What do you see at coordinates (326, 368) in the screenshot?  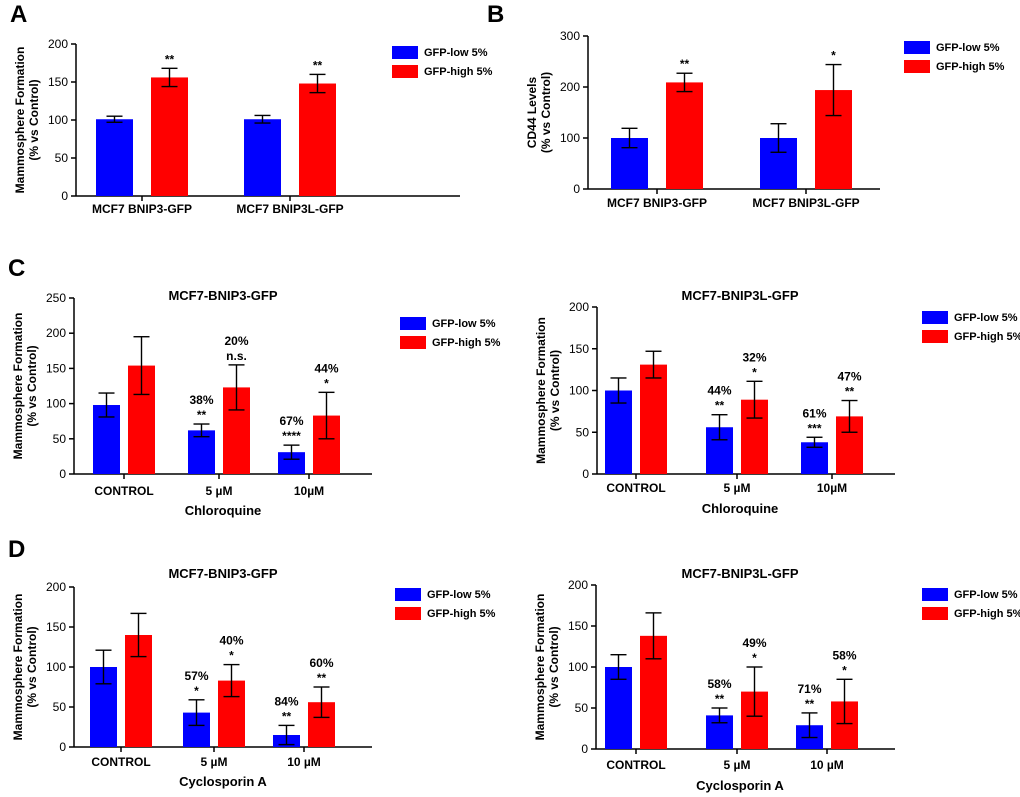 I see `significance-label: 44%` at bounding box center [326, 368].